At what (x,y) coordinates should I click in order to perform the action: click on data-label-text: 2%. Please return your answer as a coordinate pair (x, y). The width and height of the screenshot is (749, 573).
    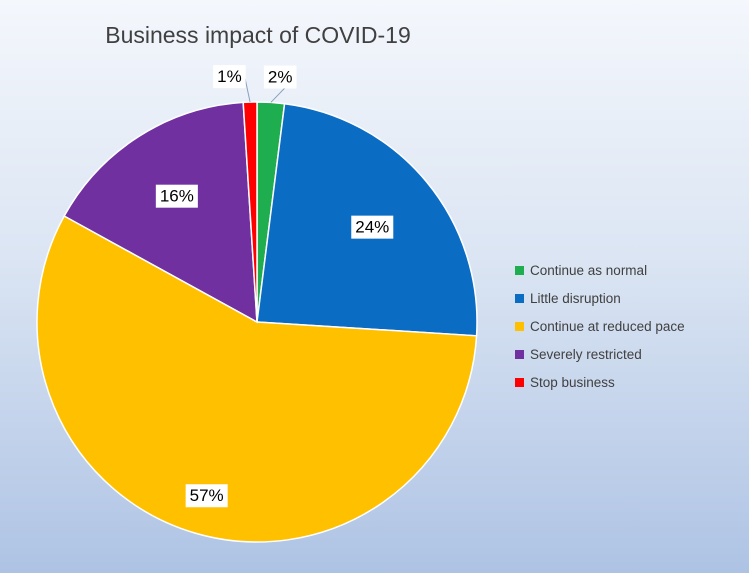
    Looking at the image, I should click on (280, 76).